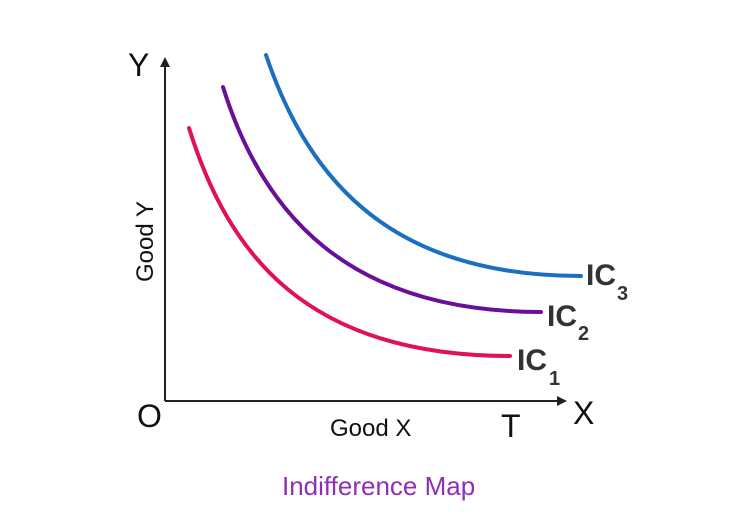 Image resolution: width=750 pixels, height=521 pixels. I want to click on ic2-label-main: IC, so click(562, 316).